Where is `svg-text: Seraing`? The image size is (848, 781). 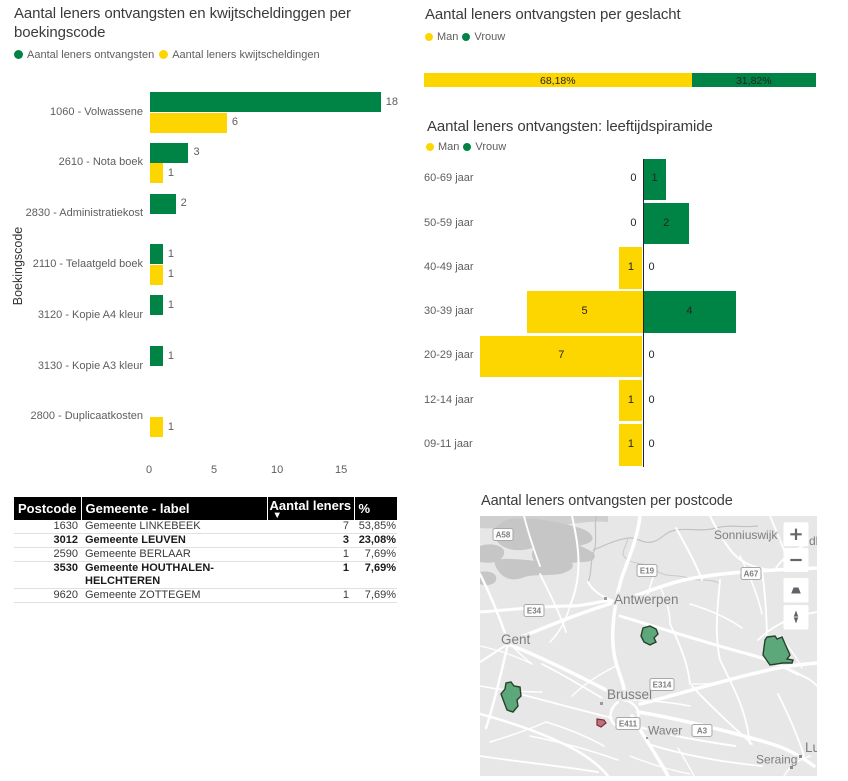 svg-text: Seraing is located at coordinates (776, 760).